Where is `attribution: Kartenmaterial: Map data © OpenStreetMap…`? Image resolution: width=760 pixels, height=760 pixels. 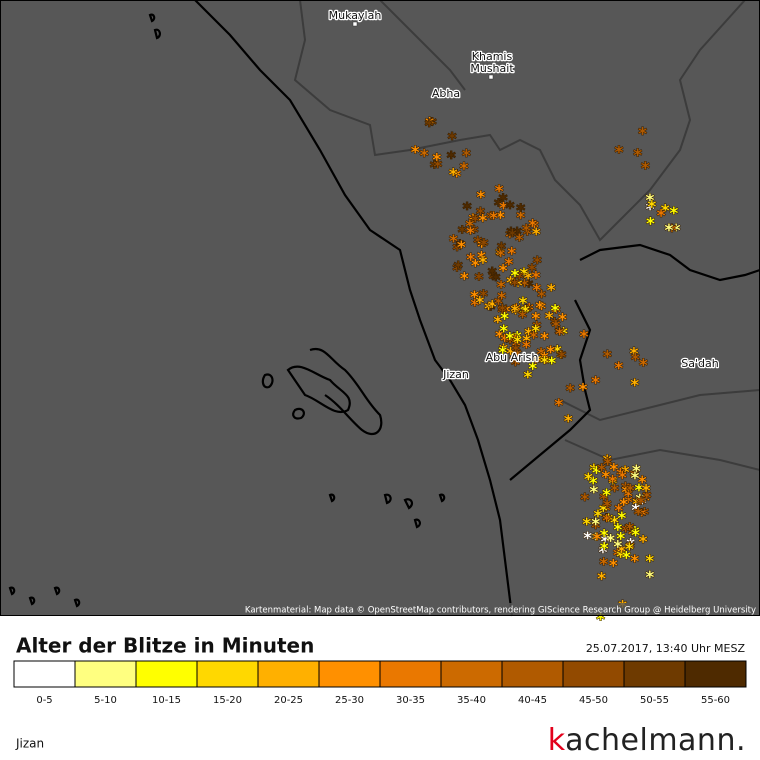 attribution: Kartenmaterial: Map data © OpenStreetMap… is located at coordinates (500, 611).